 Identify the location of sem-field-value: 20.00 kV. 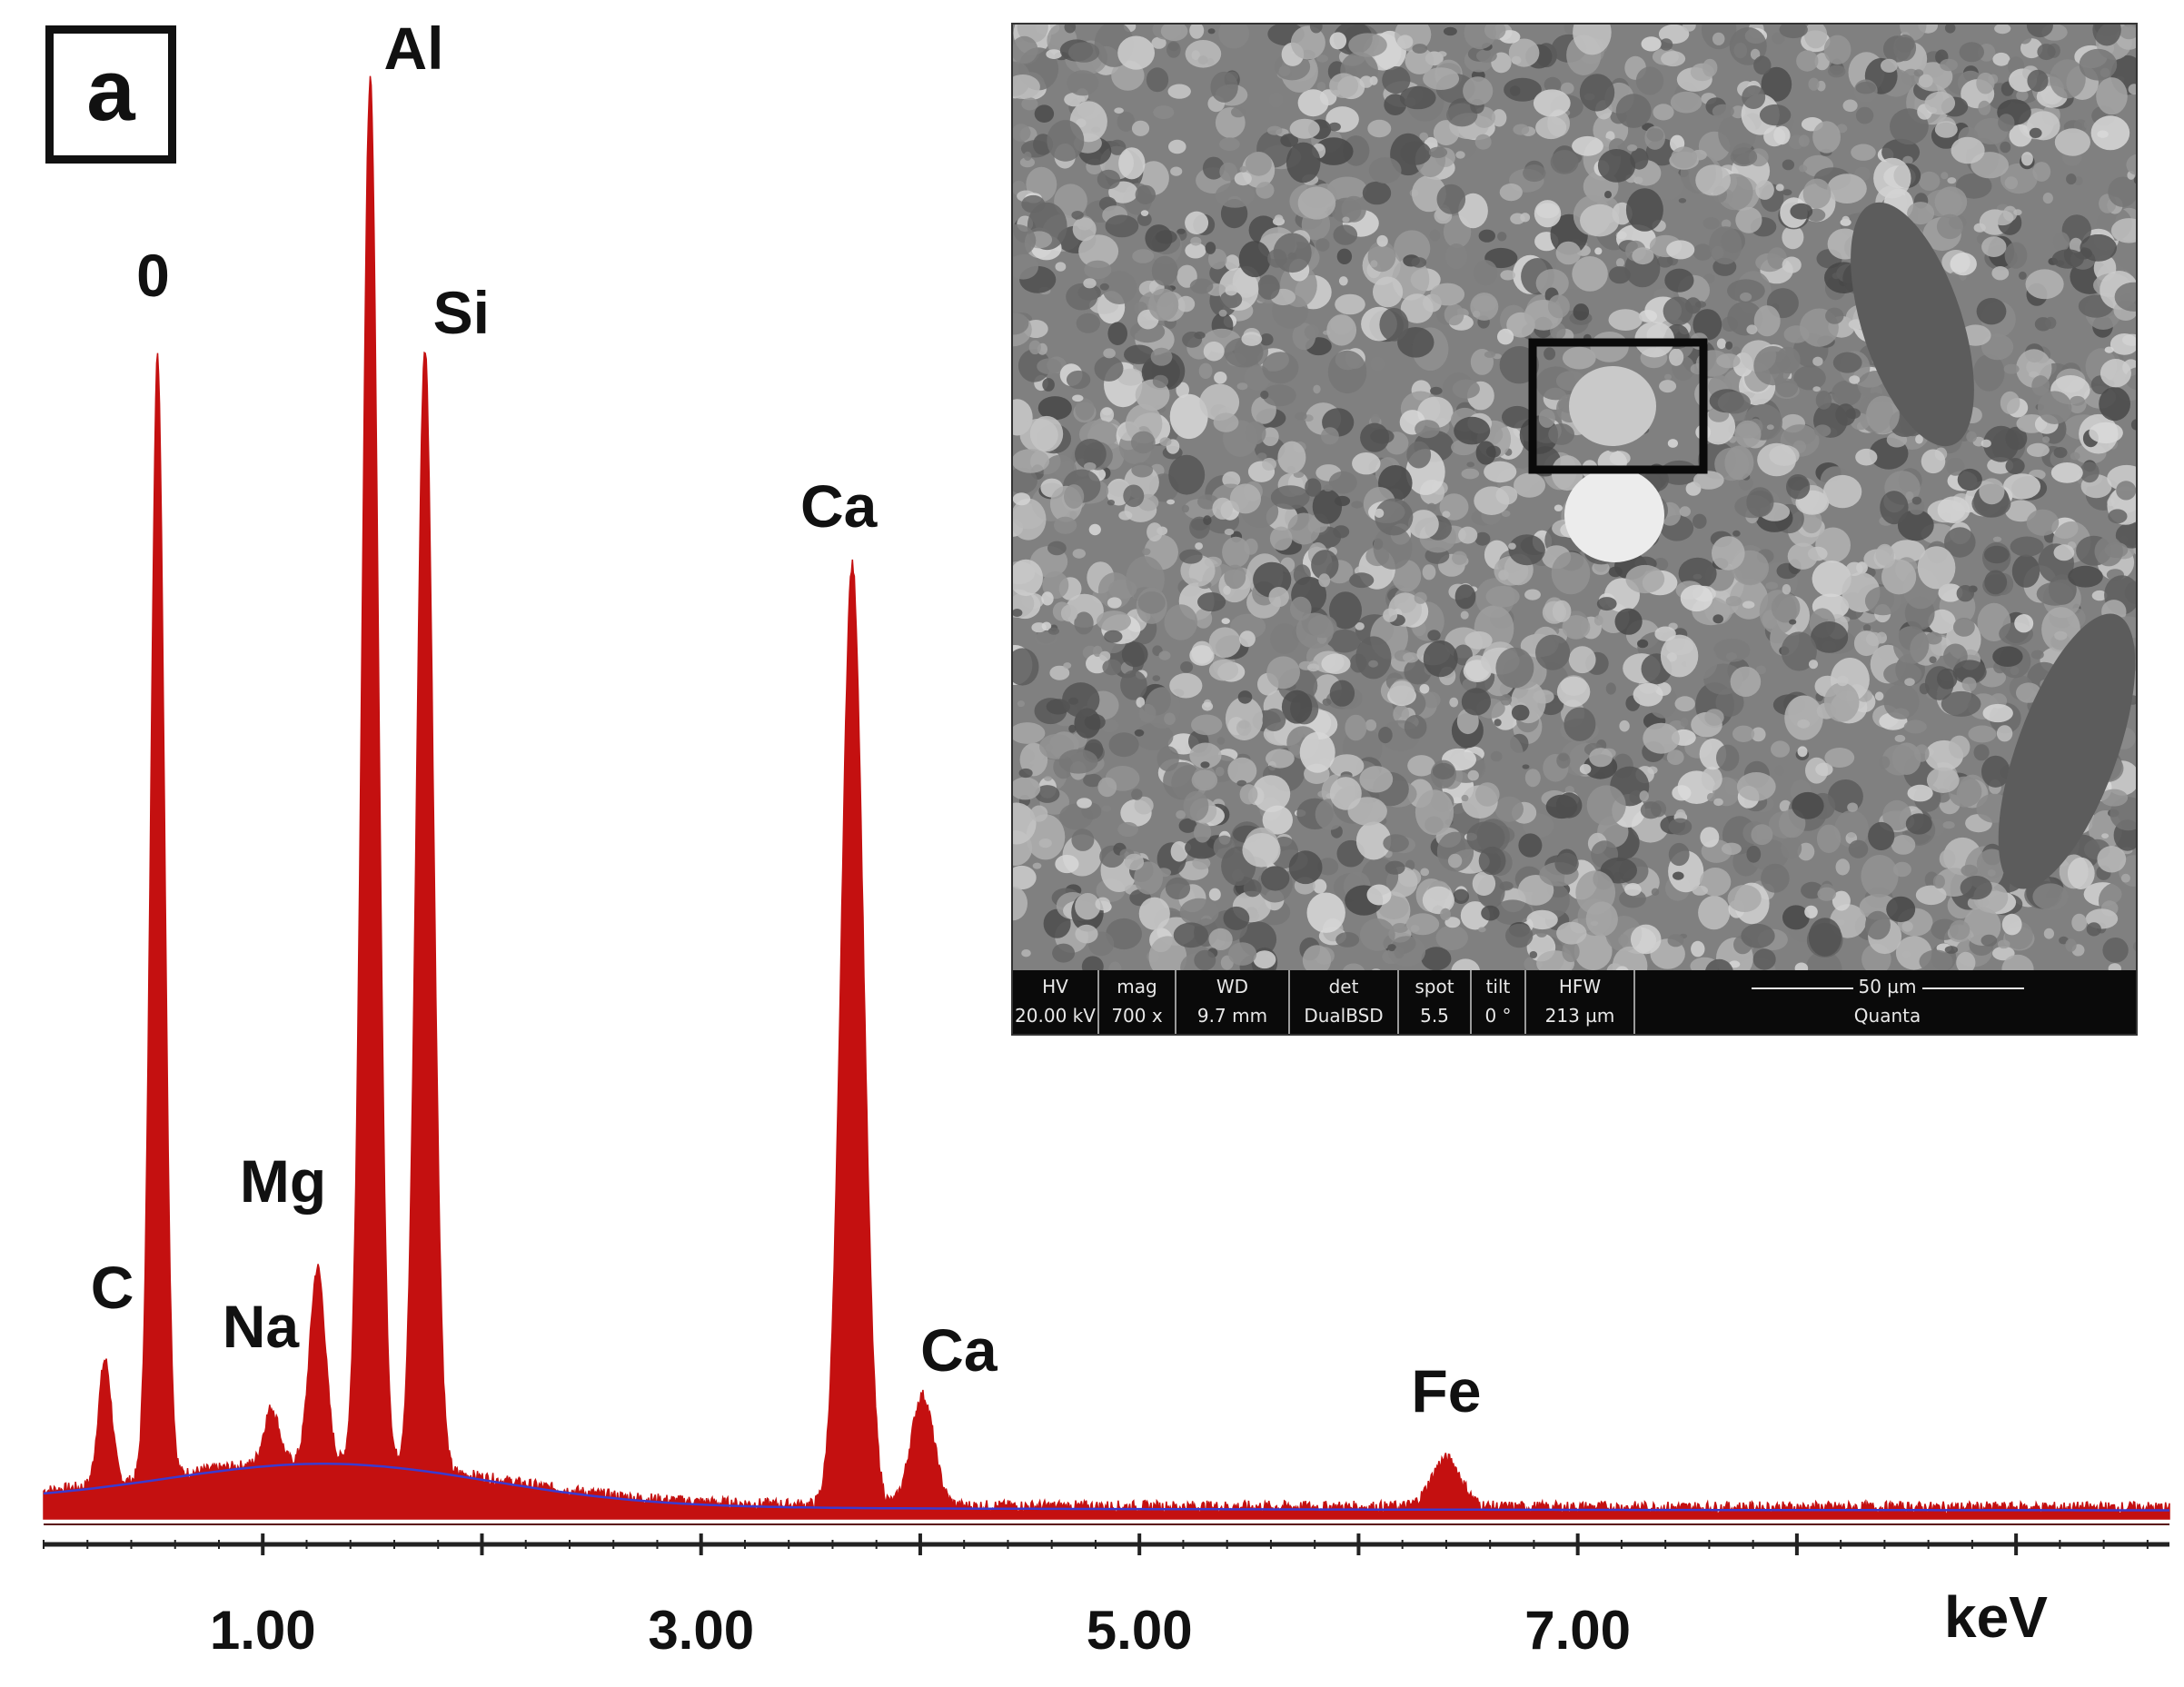
(1055, 1016).